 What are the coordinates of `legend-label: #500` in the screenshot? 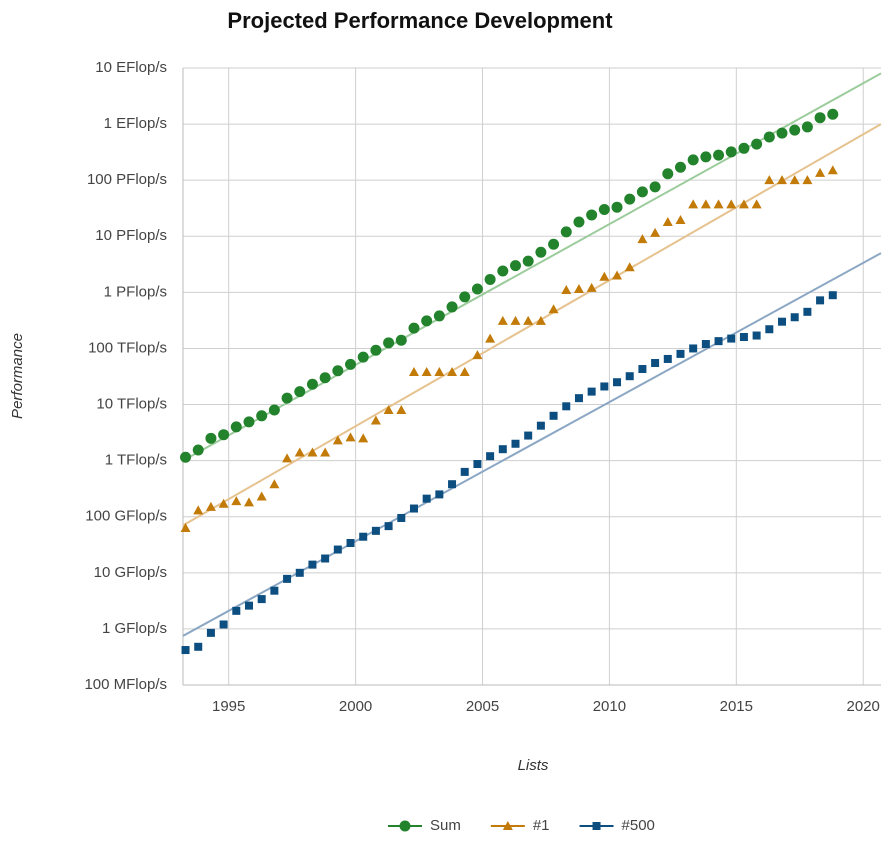 It's located at (638, 825).